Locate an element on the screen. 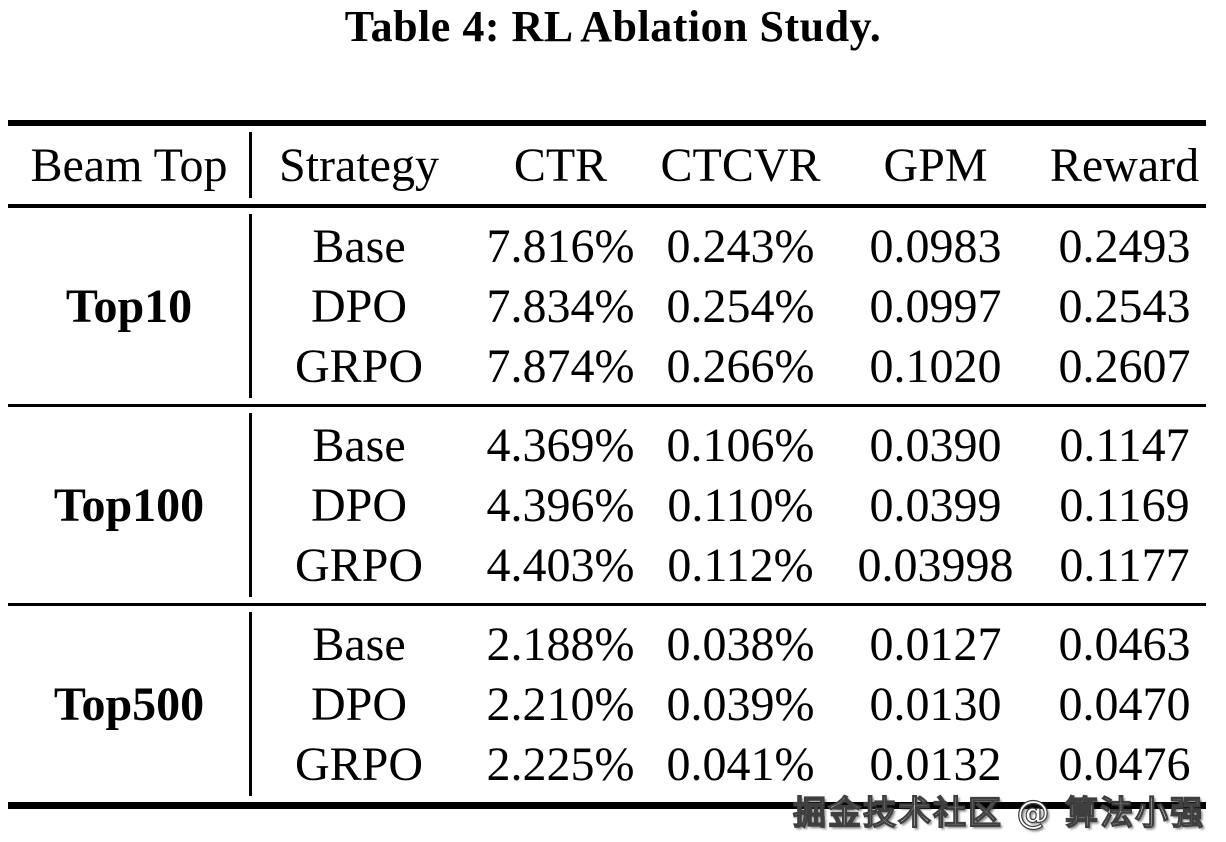 The width and height of the screenshot is (1226, 842). cell-reward: 0.2607 is located at coordinates (1124, 366).